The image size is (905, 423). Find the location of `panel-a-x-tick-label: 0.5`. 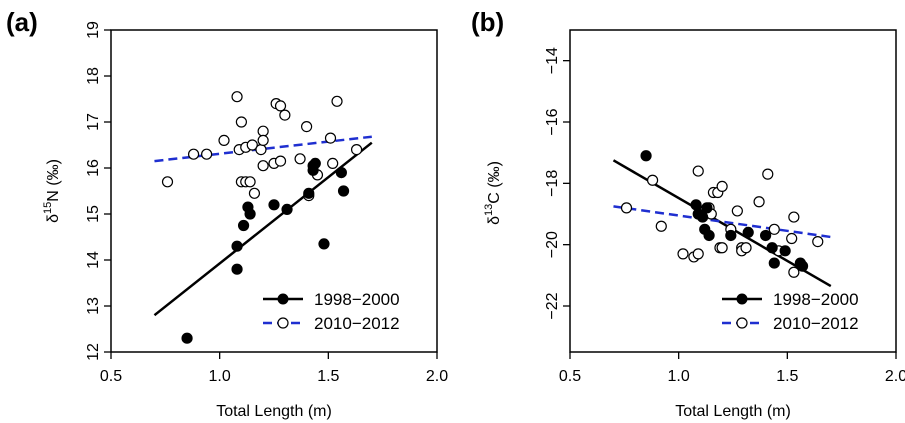

panel-a-x-tick-label: 0.5 is located at coordinates (111, 376).